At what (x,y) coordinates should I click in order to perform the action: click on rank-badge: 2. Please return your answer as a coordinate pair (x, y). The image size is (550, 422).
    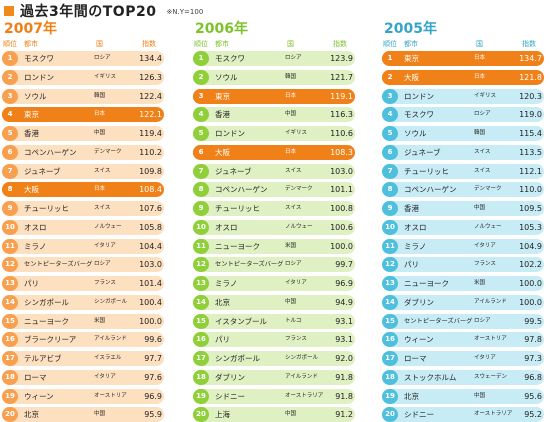
    Looking at the image, I should click on (390, 77).